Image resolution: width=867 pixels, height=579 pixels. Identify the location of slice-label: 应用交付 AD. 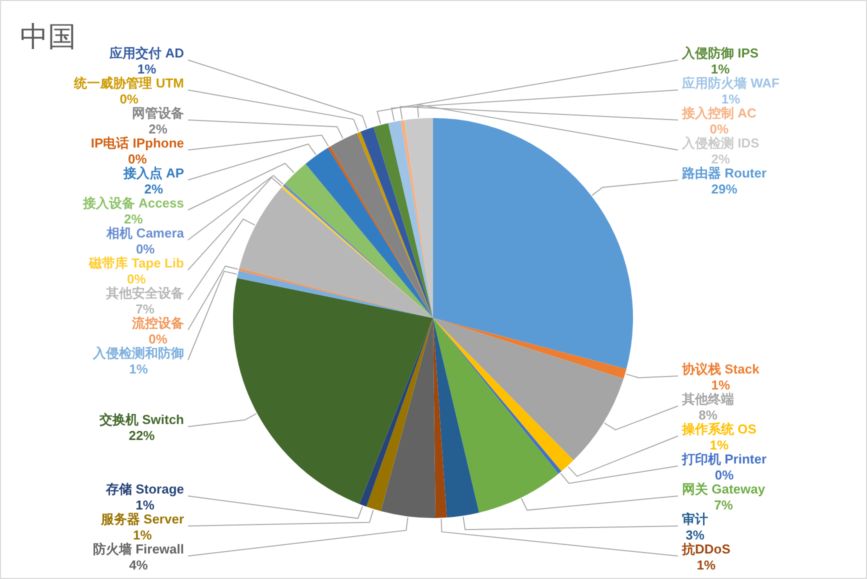
(146, 53).